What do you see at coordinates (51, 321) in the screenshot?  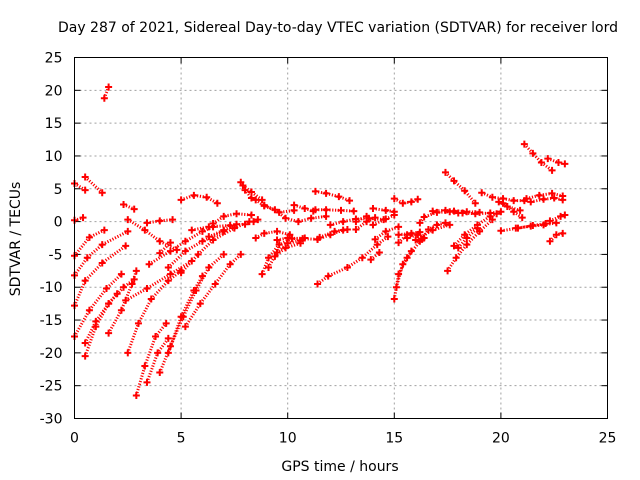 I see `y-tick-label: -15` at bounding box center [51, 321].